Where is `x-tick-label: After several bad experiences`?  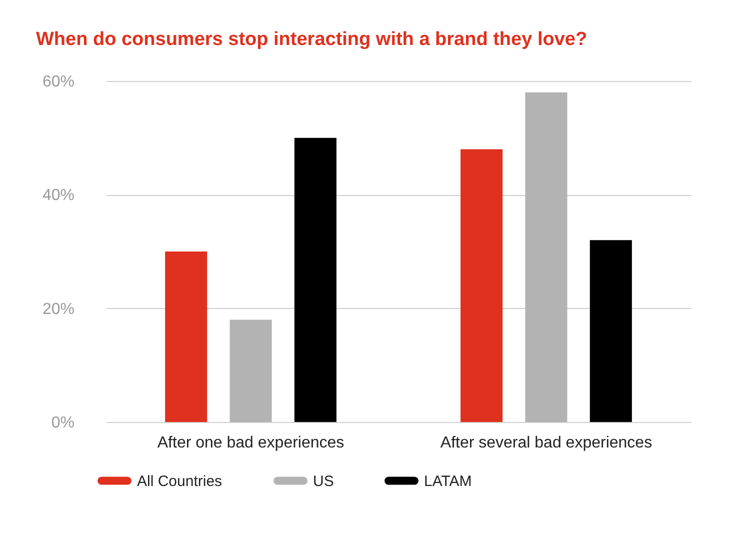 x-tick-label: After several bad experiences is located at coordinates (546, 443).